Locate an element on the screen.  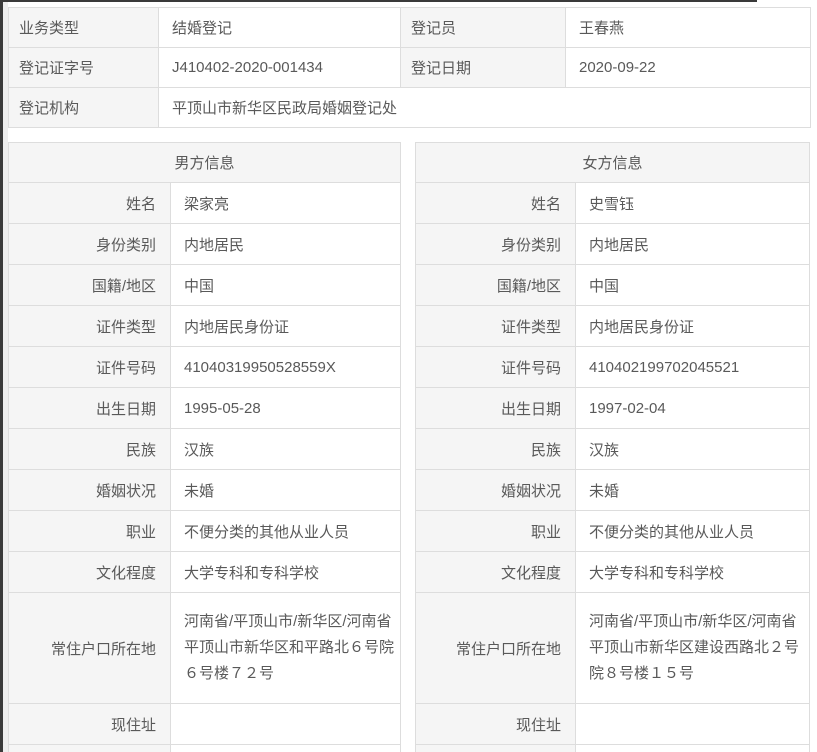
field-value: 1997-02-04 is located at coordinates (692, 408).